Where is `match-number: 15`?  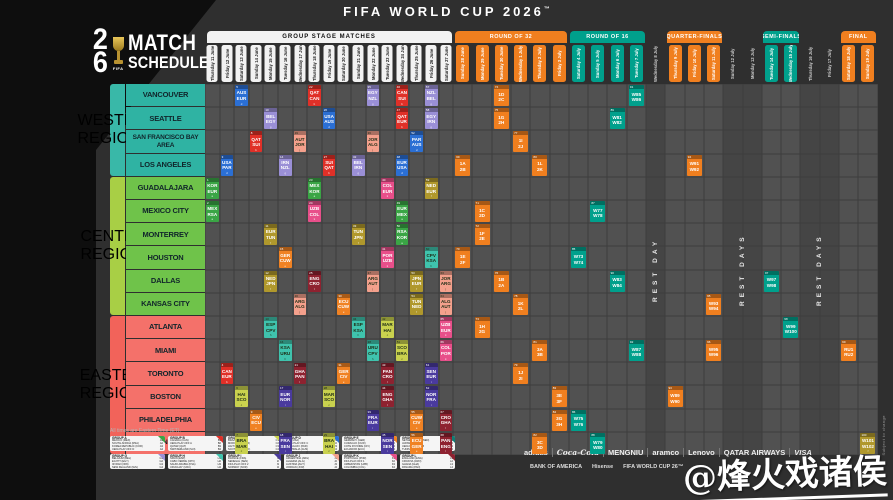
match-number: 15 is located at coordinates (285, 249).